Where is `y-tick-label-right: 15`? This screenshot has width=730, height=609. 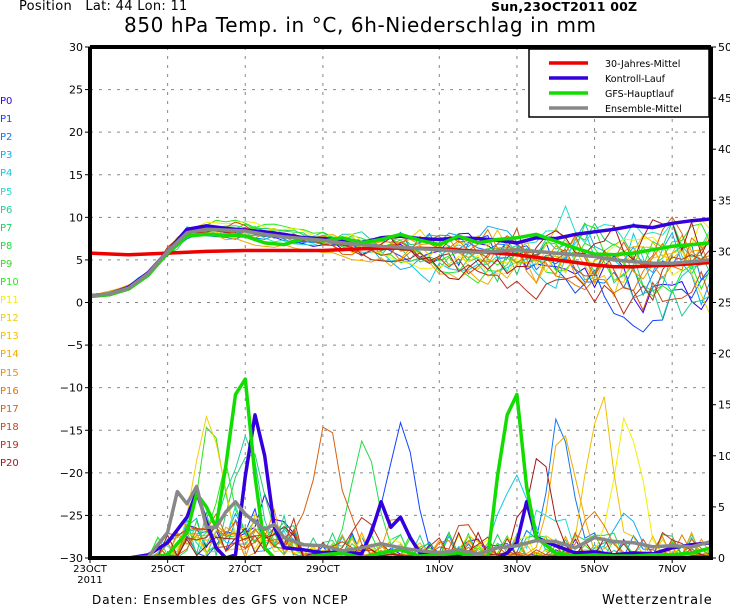
y-tick-label-right: 15 is located at coordinates (724, 405).